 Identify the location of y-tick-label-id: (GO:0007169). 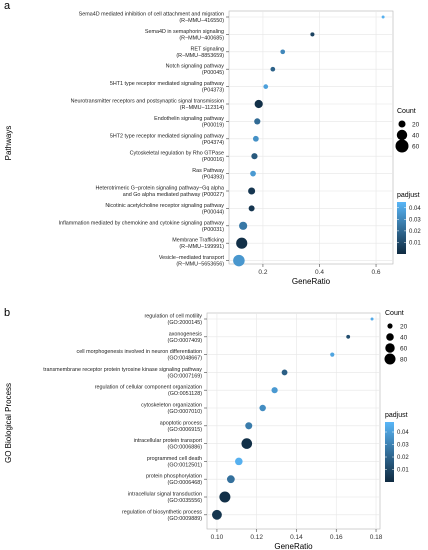
(185, 376).